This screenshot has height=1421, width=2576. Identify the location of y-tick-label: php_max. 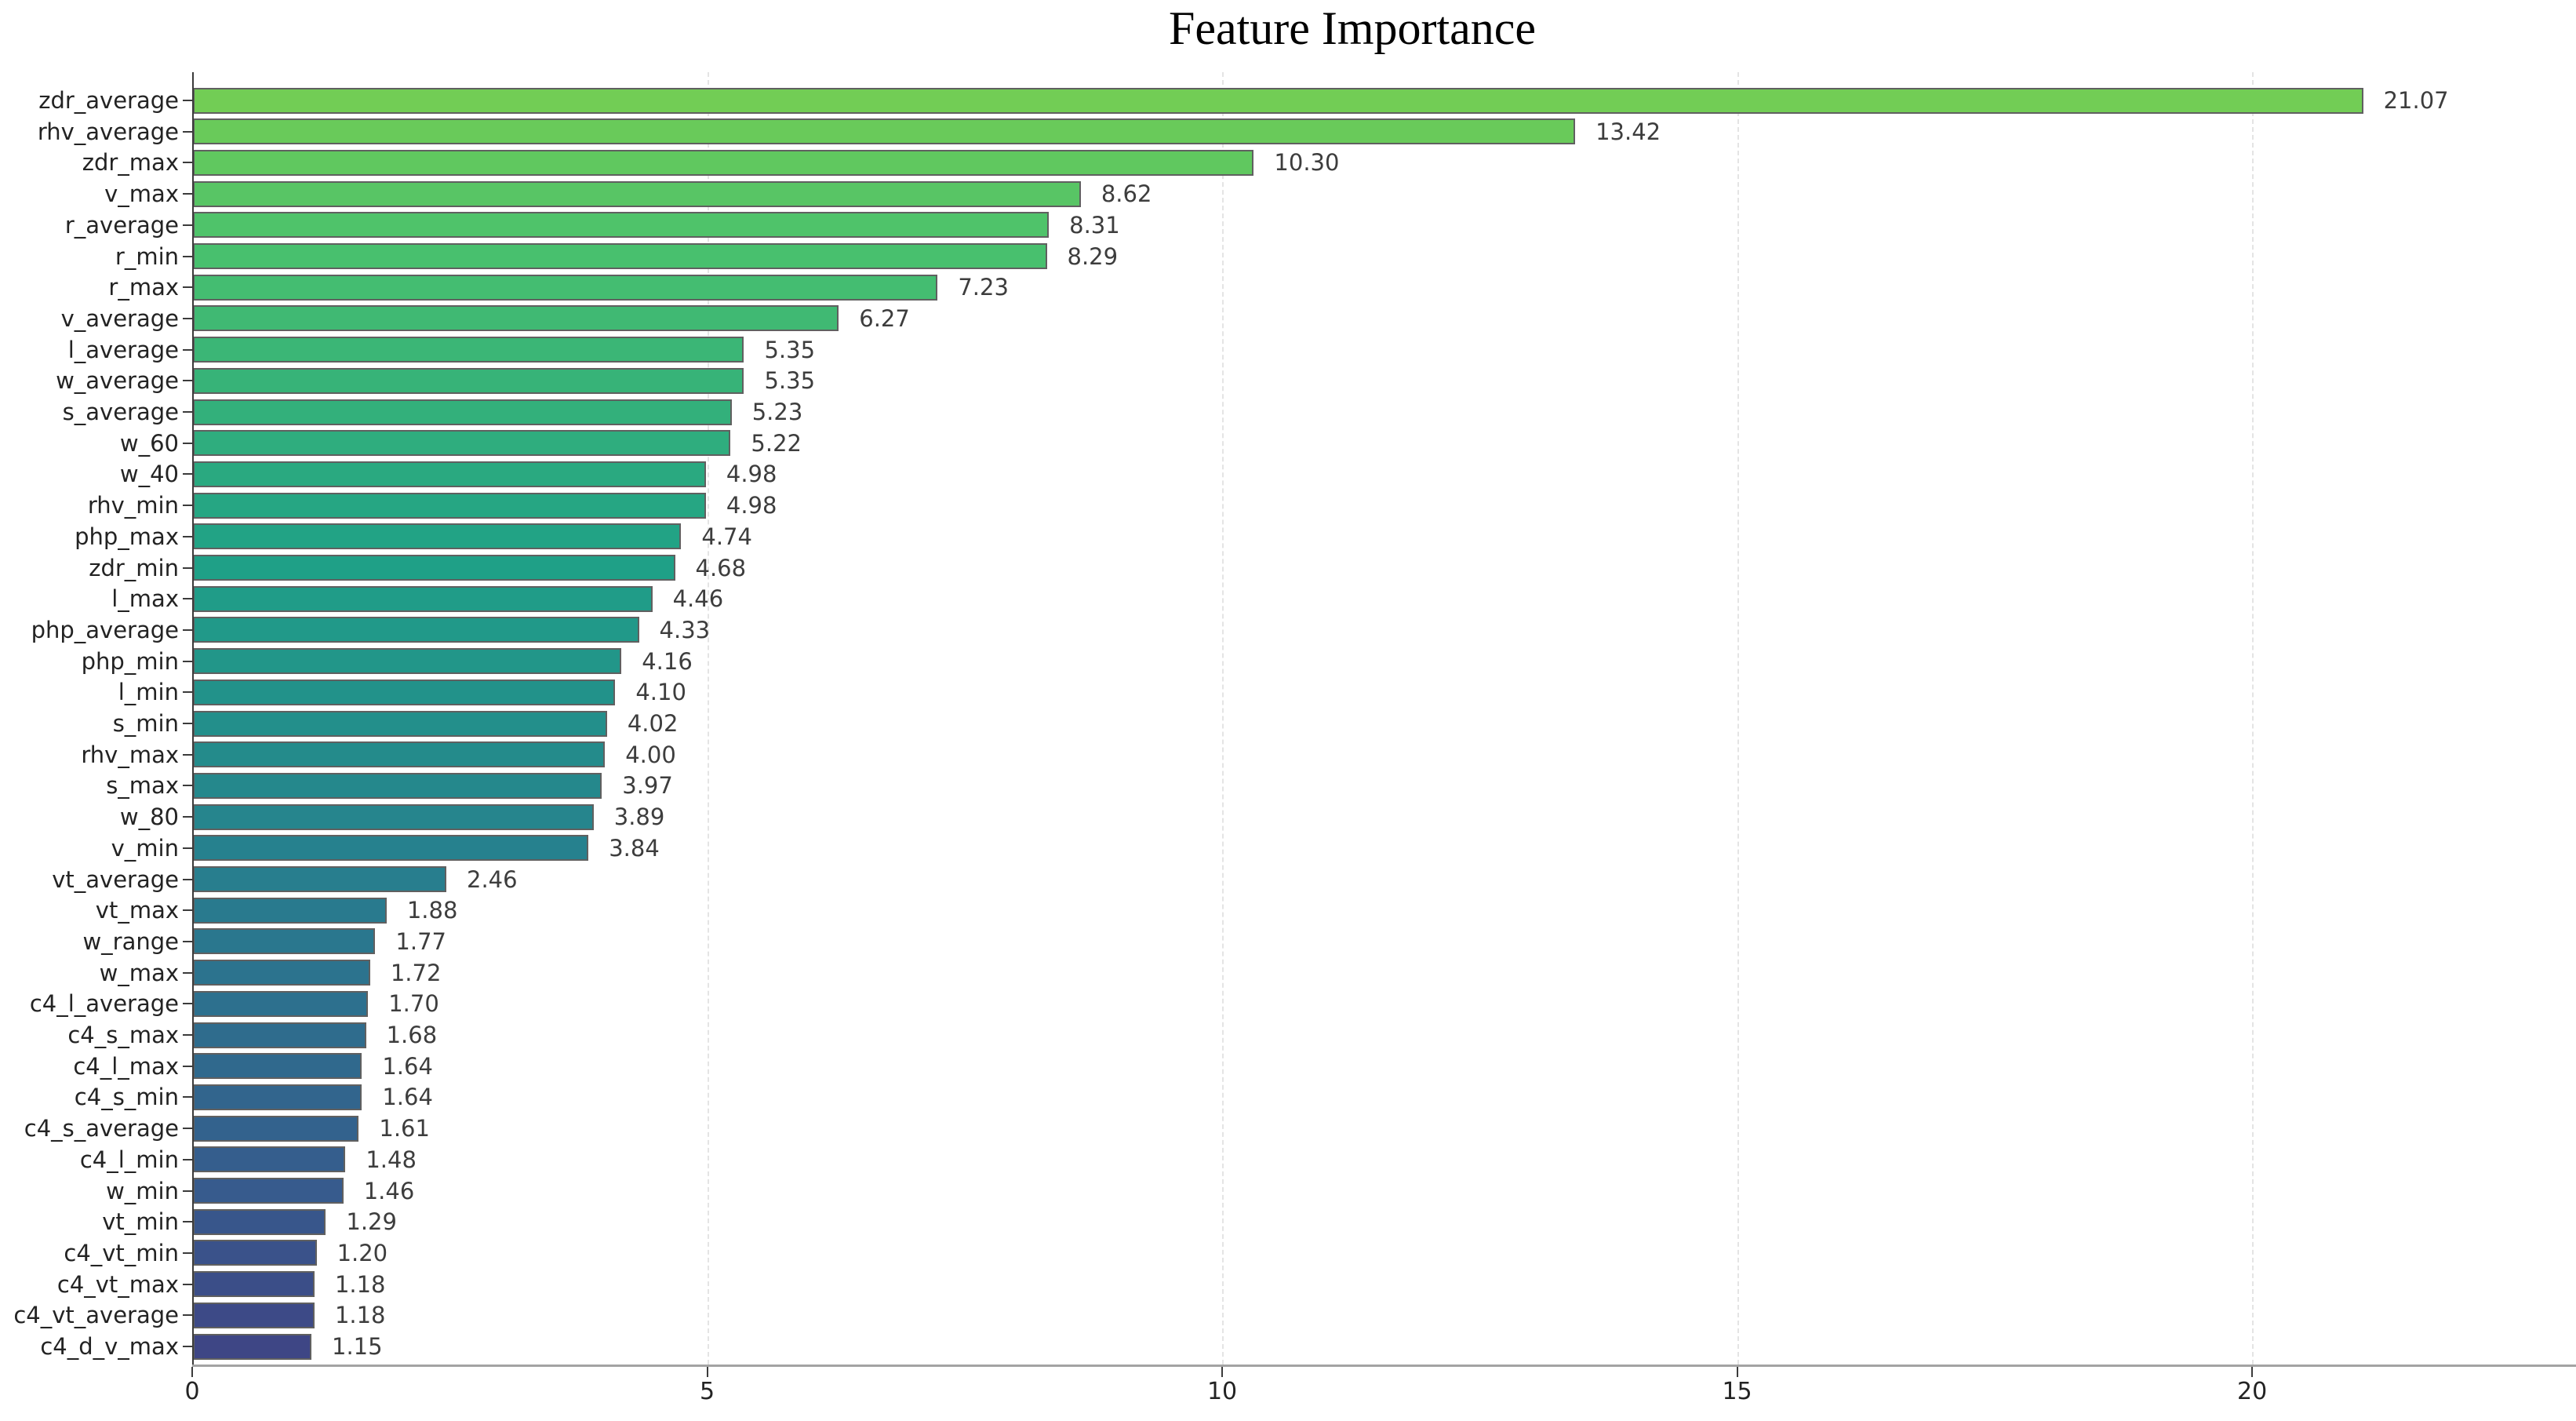
(127, 537).